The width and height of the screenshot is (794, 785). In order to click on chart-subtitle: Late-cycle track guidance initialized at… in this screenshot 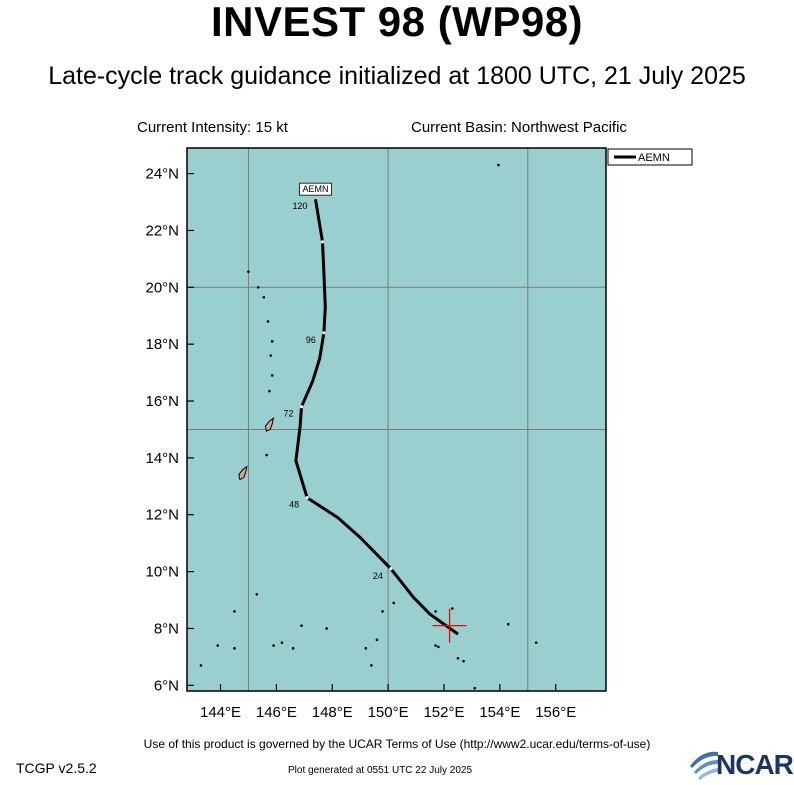, I will do `click(397, 76)`.